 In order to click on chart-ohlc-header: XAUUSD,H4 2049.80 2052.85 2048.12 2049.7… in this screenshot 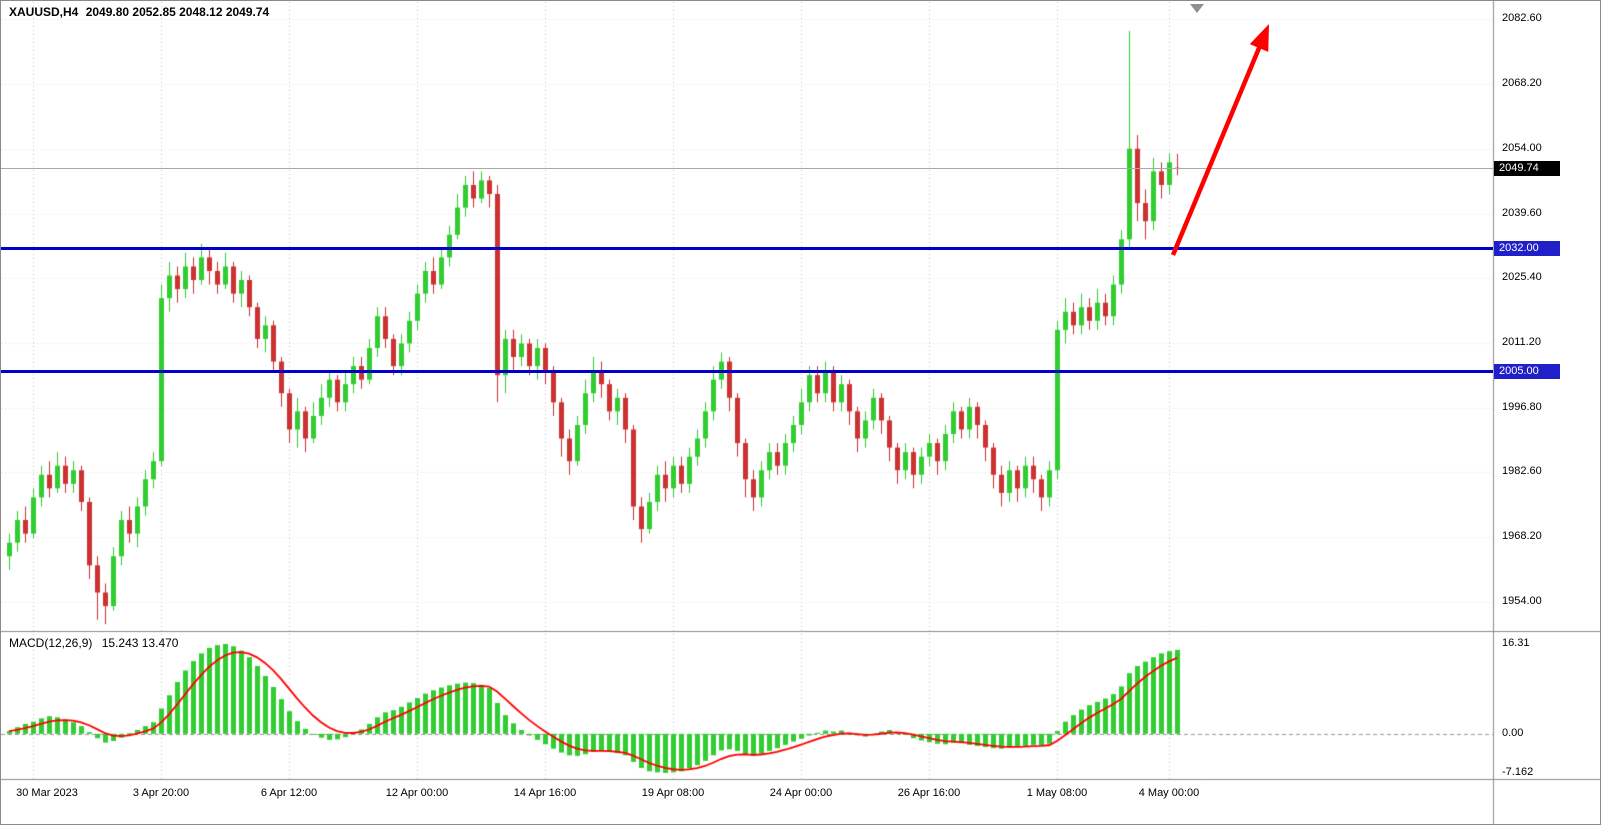, I will do `click(141, 12)`.